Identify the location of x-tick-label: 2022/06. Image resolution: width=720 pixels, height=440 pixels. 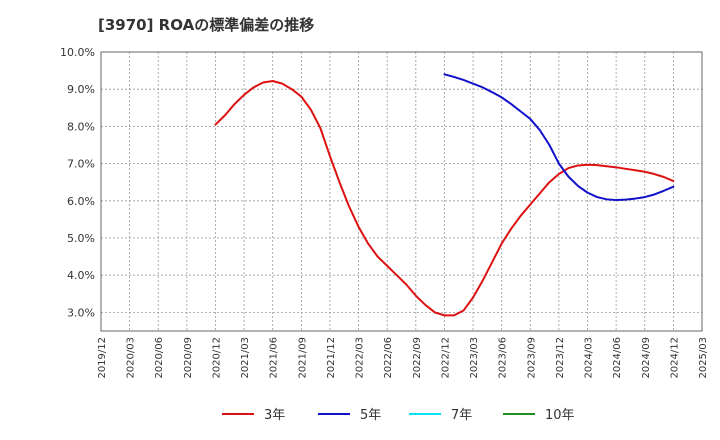
(388, 358).